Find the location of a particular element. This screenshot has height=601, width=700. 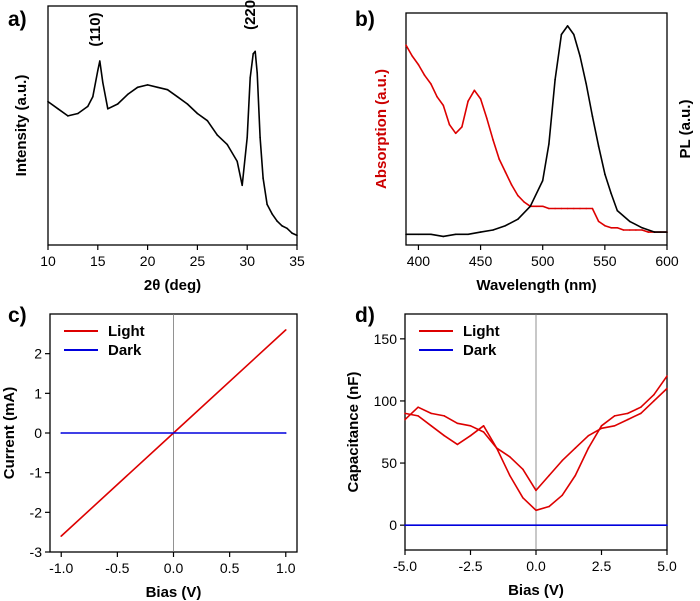

panel-label: d) is located at coordinates (365, 315).